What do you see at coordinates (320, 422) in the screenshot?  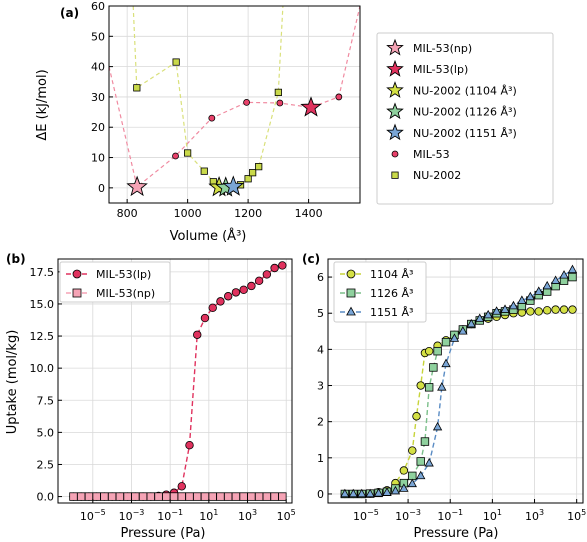 I see `panel-c-ytick-label: 2` at bounding box center [320, 422].